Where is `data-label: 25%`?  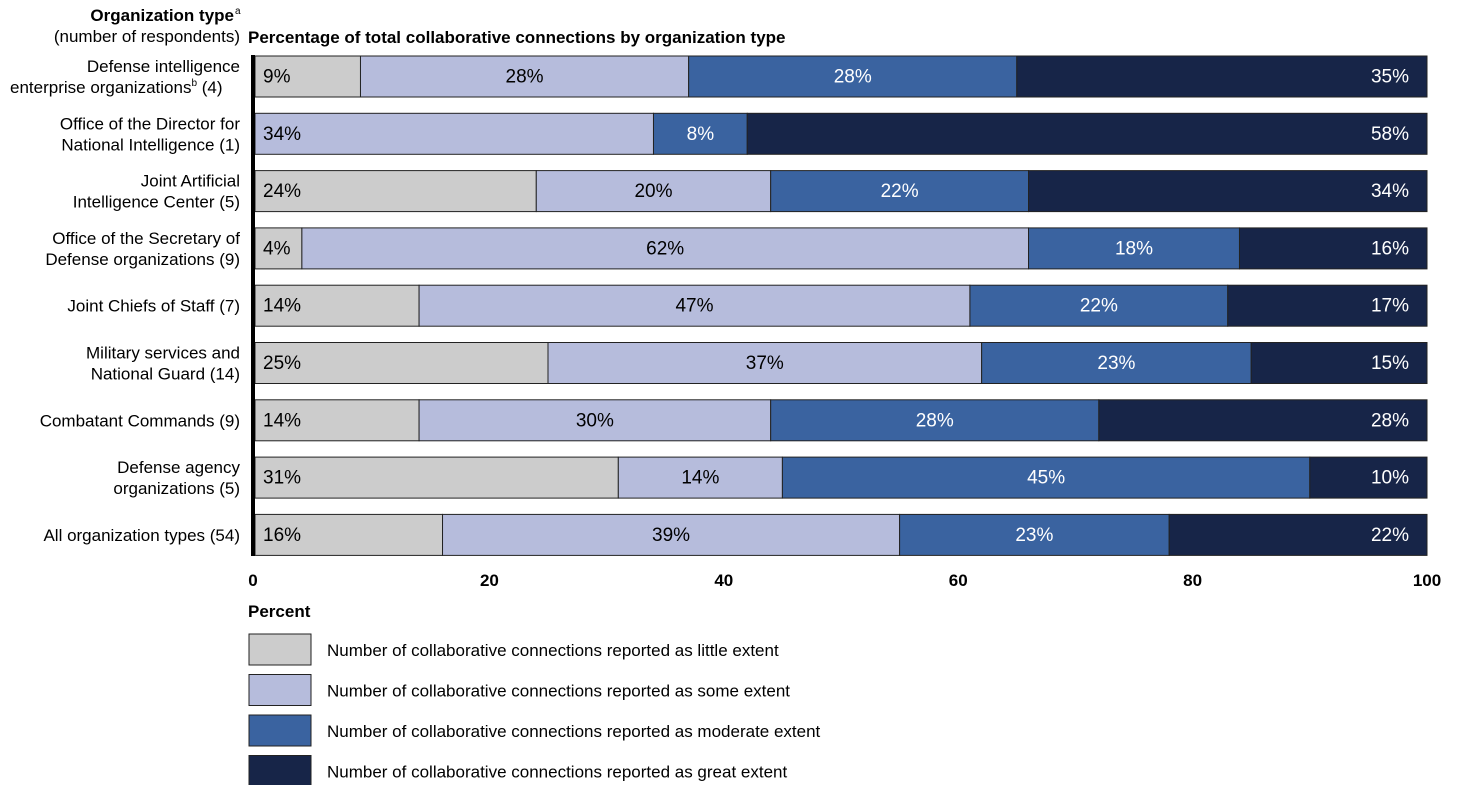
data-label: 25% is located at coordinates (282, 363).